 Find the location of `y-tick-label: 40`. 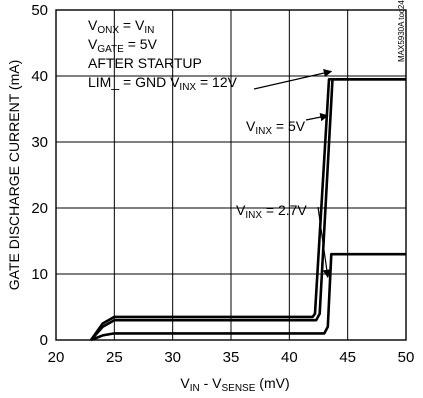

y-tick-label: 40 is located at coordinates (39, 76).